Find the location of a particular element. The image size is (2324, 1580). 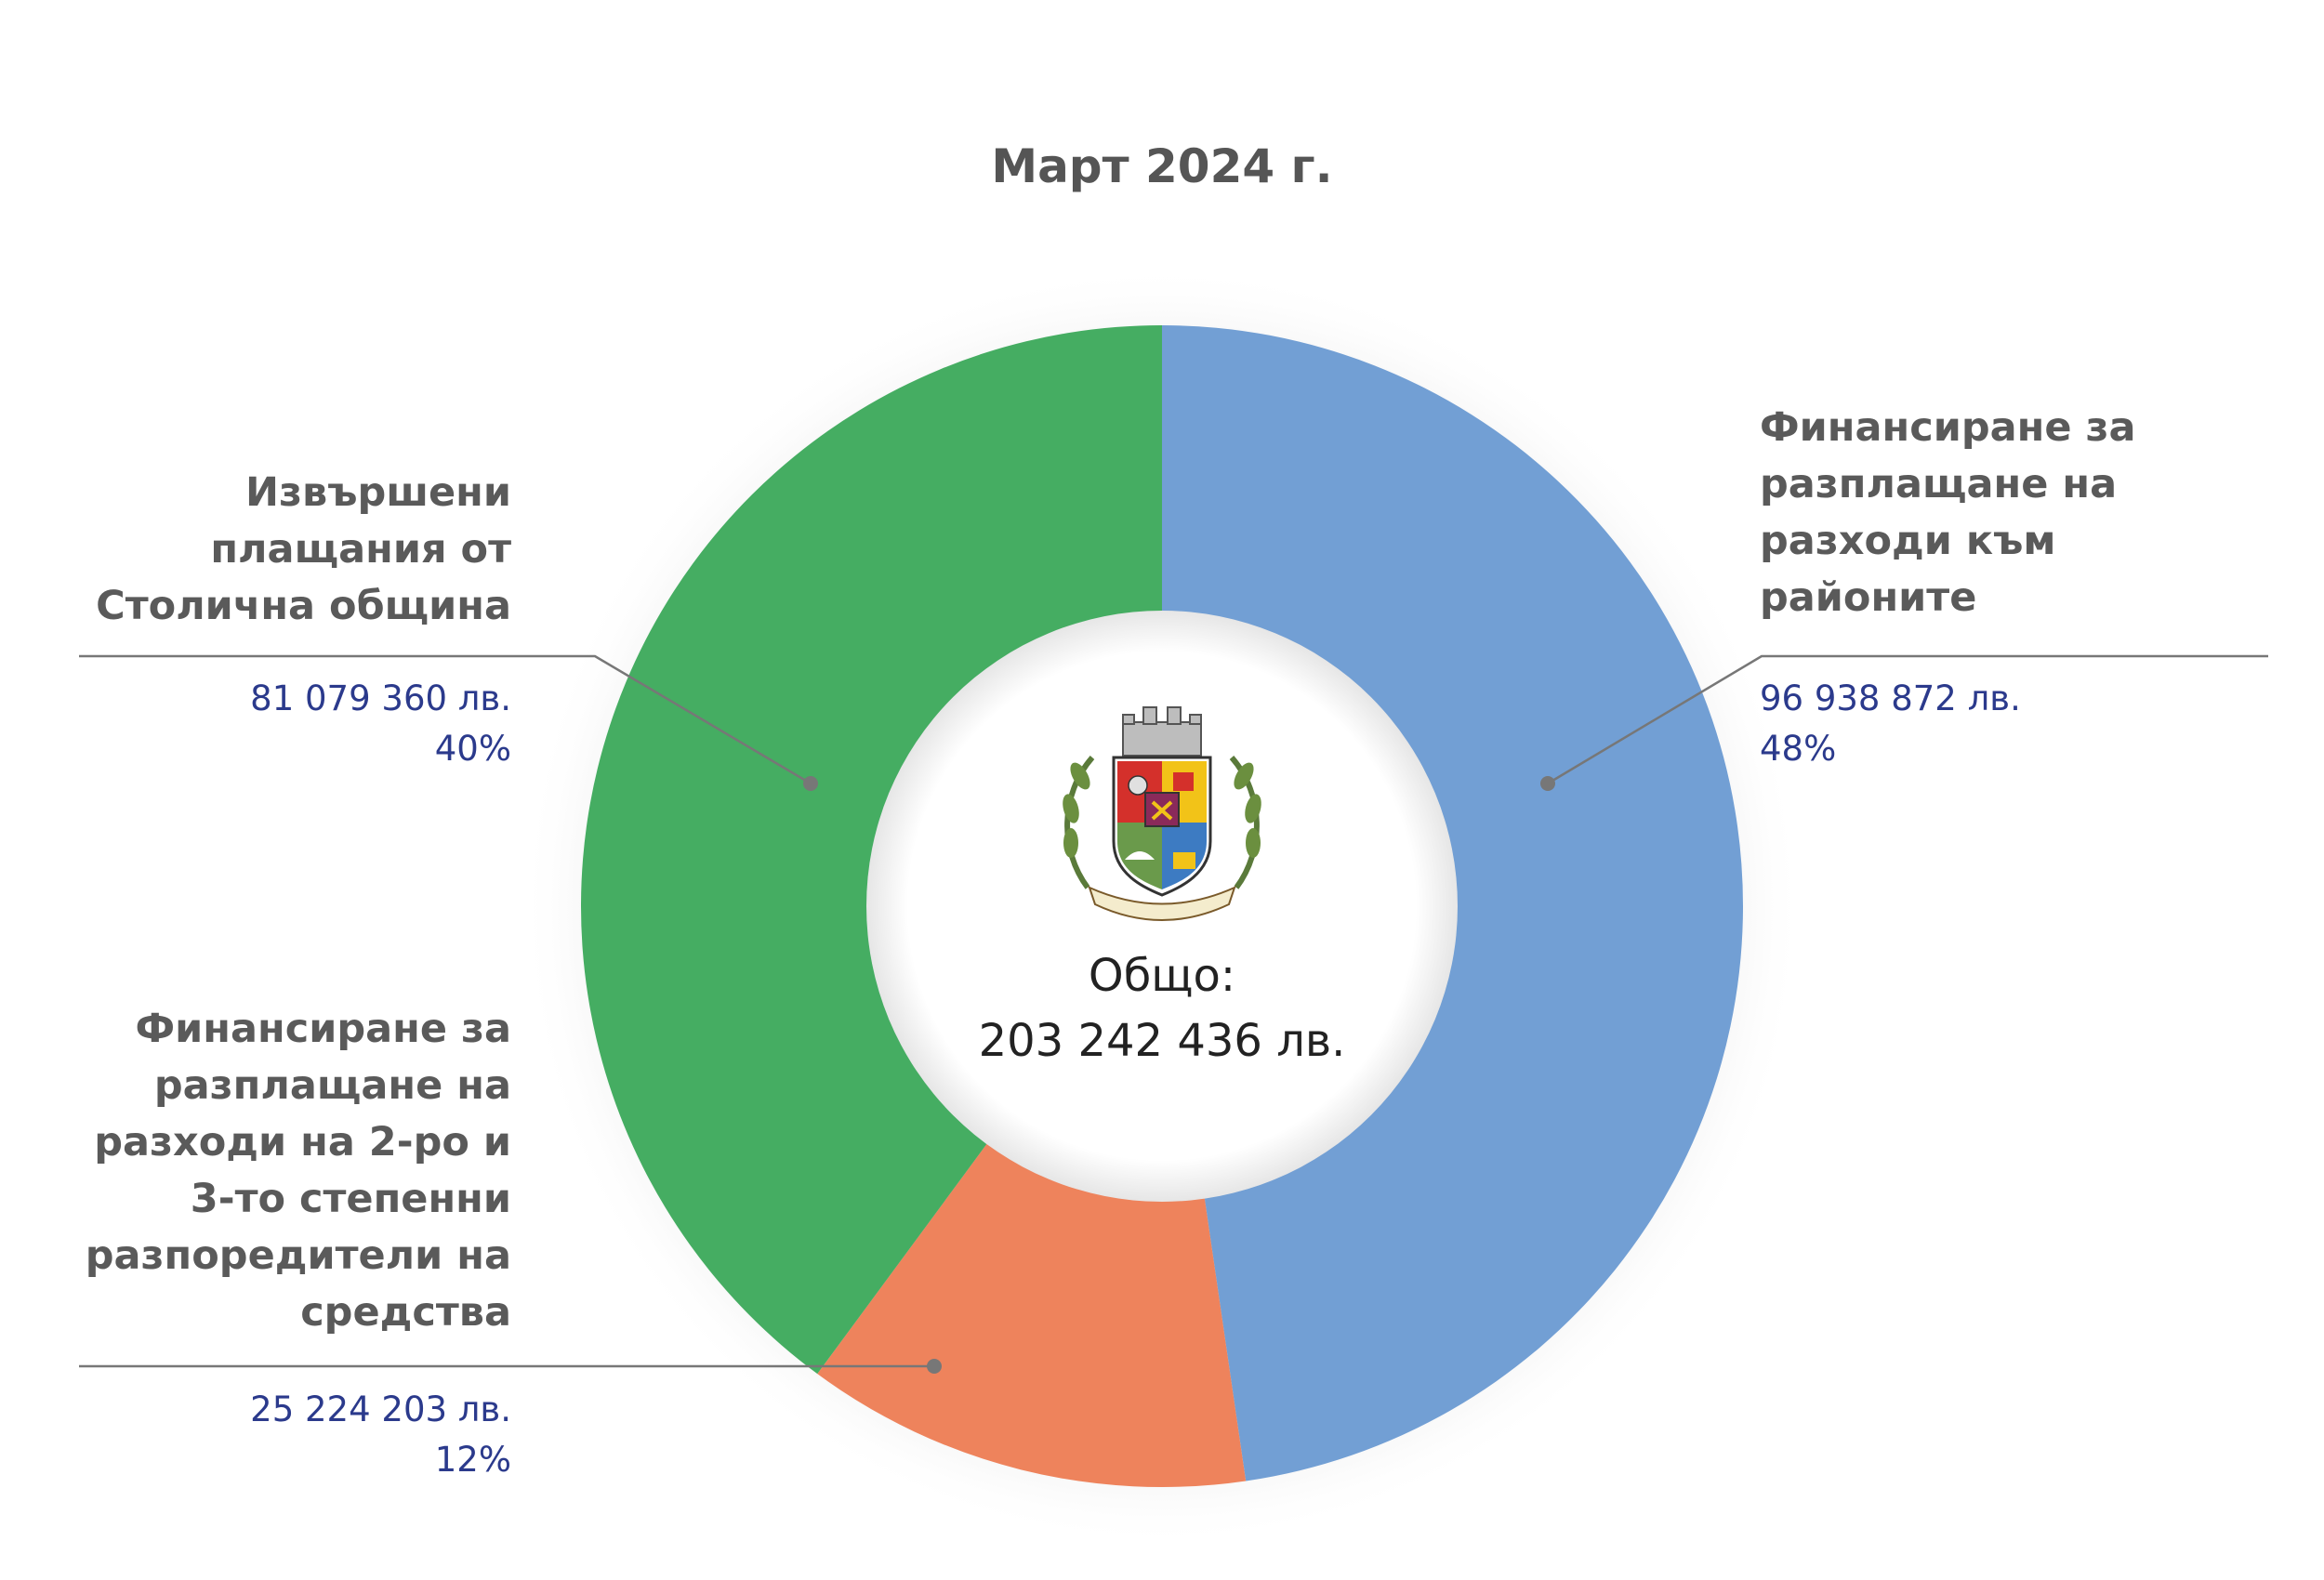

label-left-bottom-line-3: разходи на 2-ро и is located at coordinates (302, 1142).